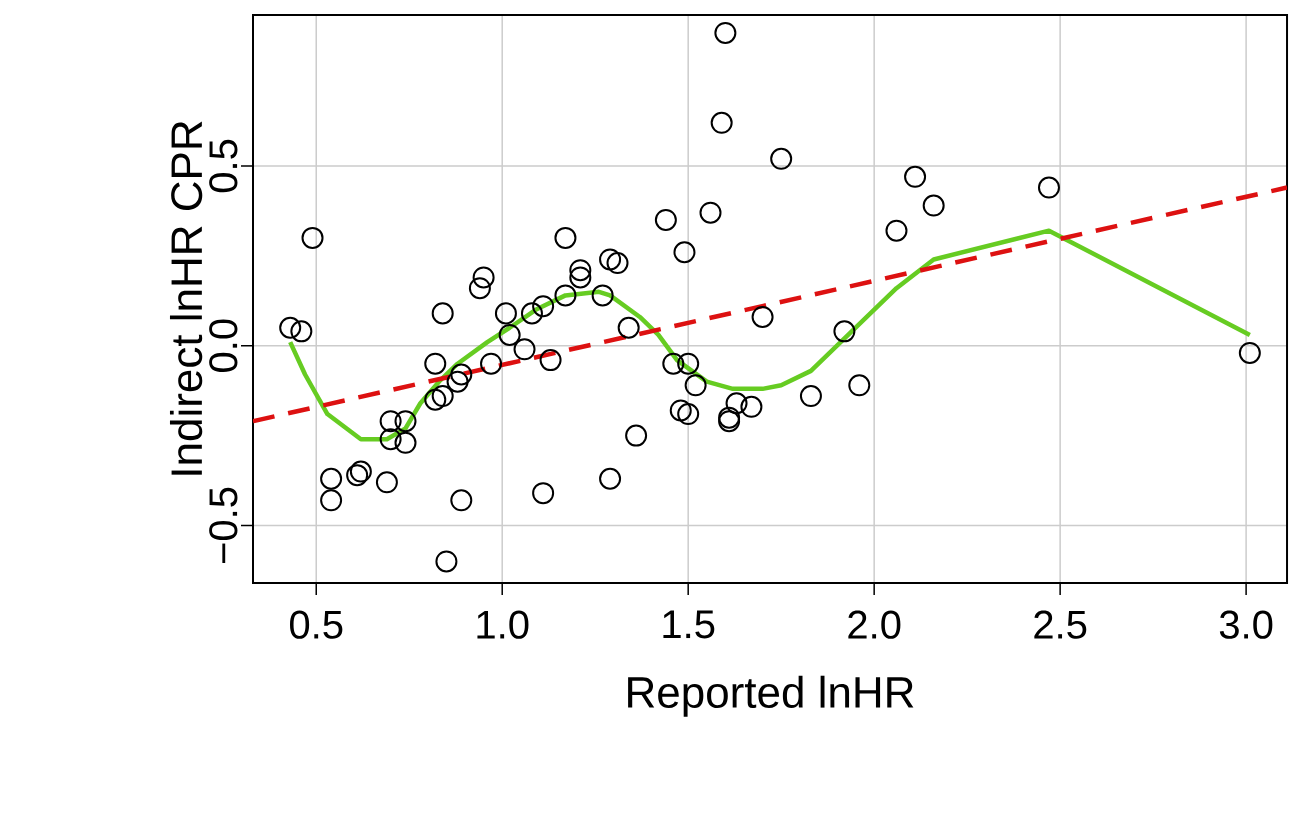 Image resolution: width=1297 pixels, height=825 pixels. What do you see at coordinates (874, 624) in the screenshot?
I see `x-tick-label: 2.0` at bounding box center [874, 624].